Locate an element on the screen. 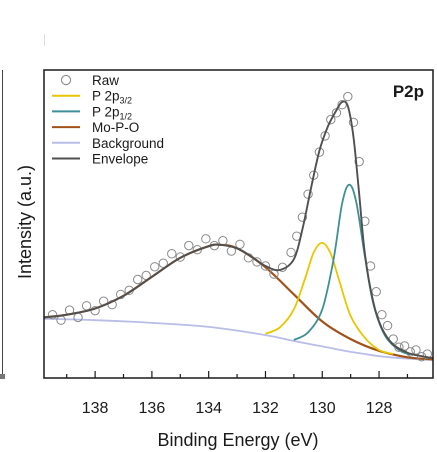 This screenshot has height=452, width=437. x-tick-label: 128 is located at coordinates (379, 408).